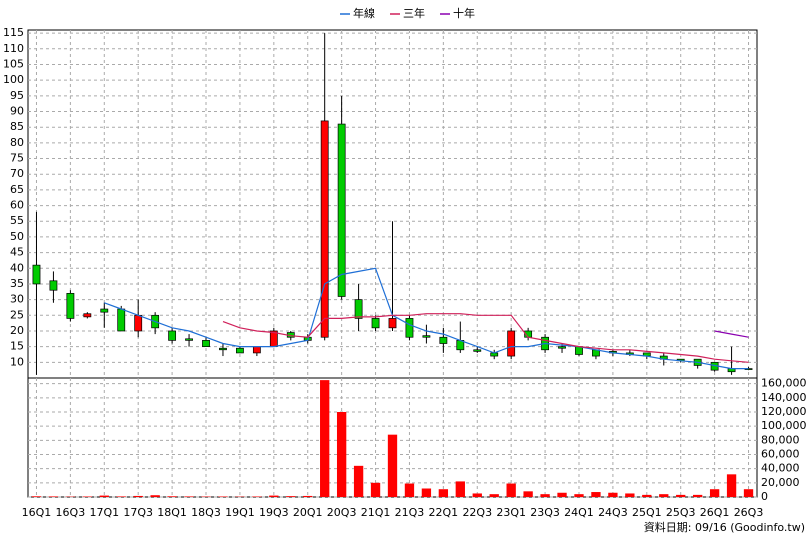  What do you see at coordinates (17, 299) in the screenshot?
I see `y-tick-label: 30` at bounding box center [17, 299].